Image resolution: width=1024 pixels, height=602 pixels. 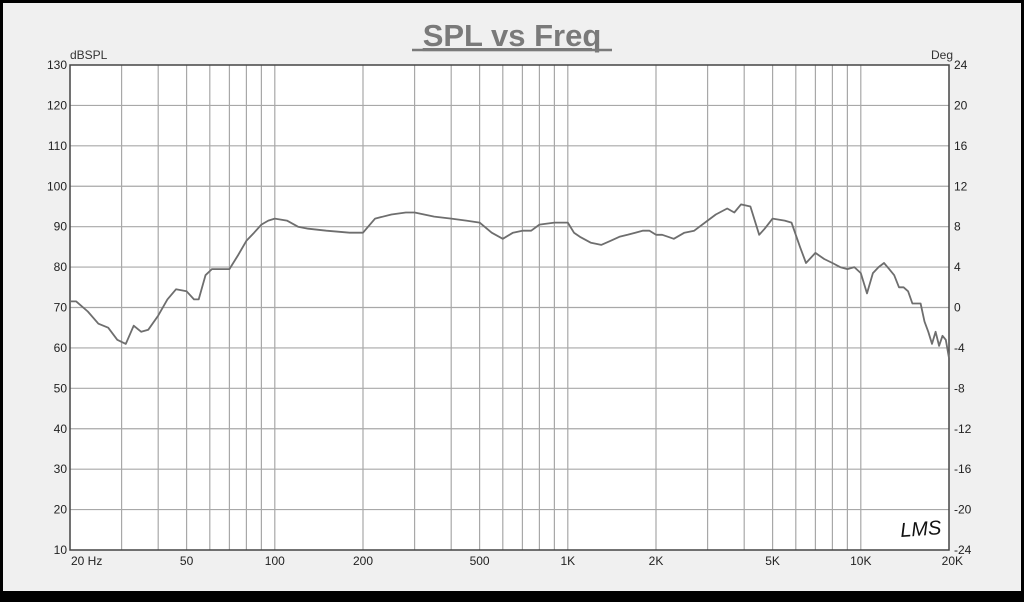 What do you see at coordinates (961, 65) in the screenshot?
I see `y-tick-label-right: 24` at bounding box center [961, 65].